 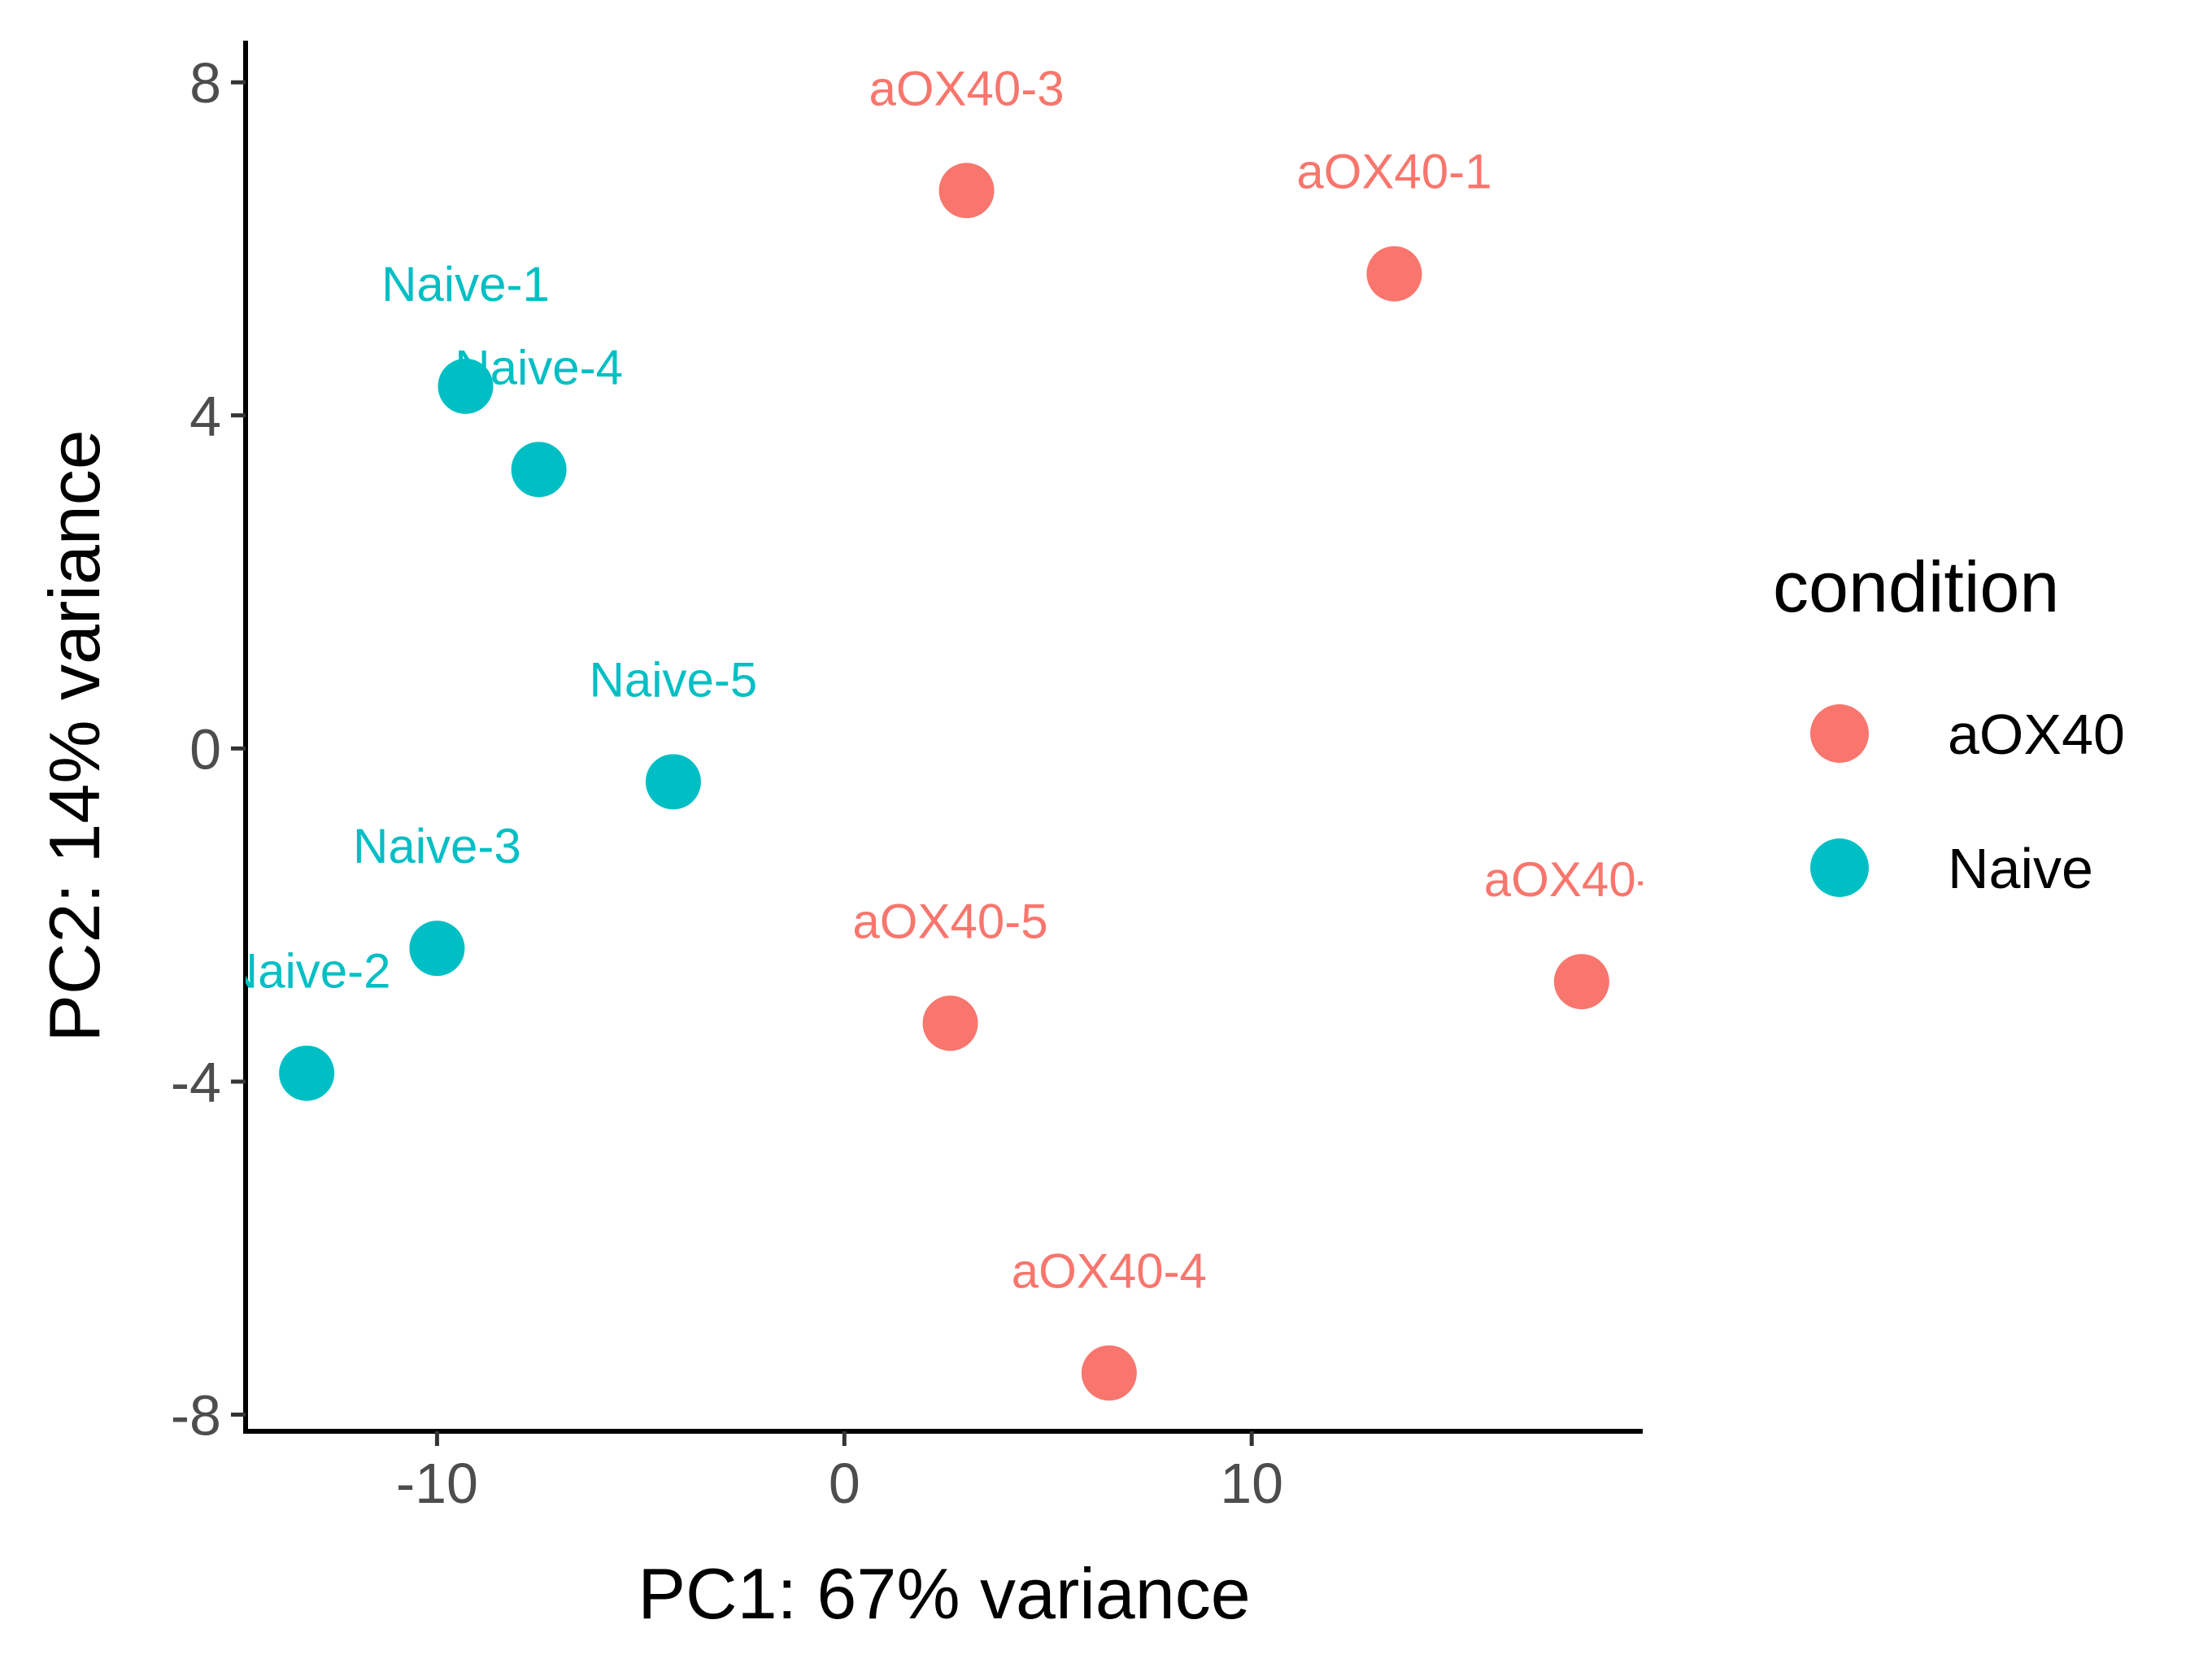 I want to click on point-label: aOX40-2, so click(x=1581, y=879).